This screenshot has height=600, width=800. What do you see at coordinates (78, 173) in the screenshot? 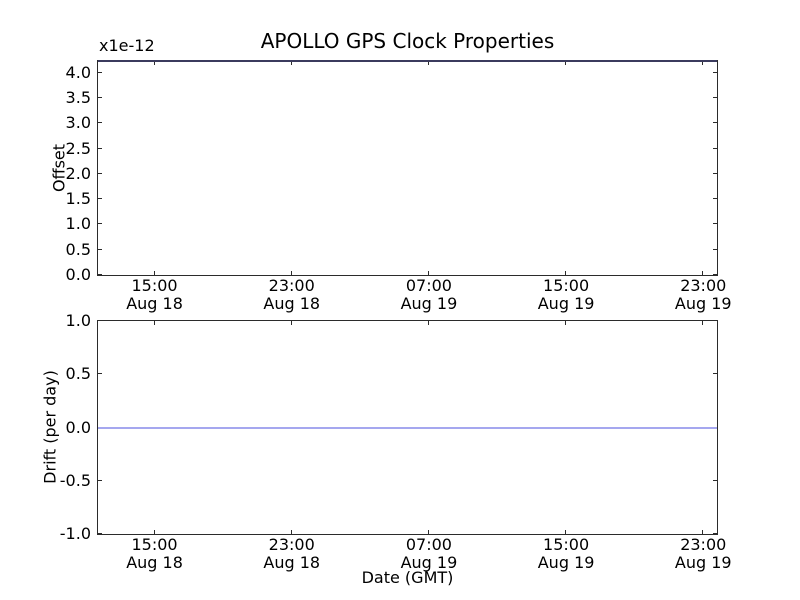
I see `y-tick-label: 2.0` at bounding box center [78, 173].